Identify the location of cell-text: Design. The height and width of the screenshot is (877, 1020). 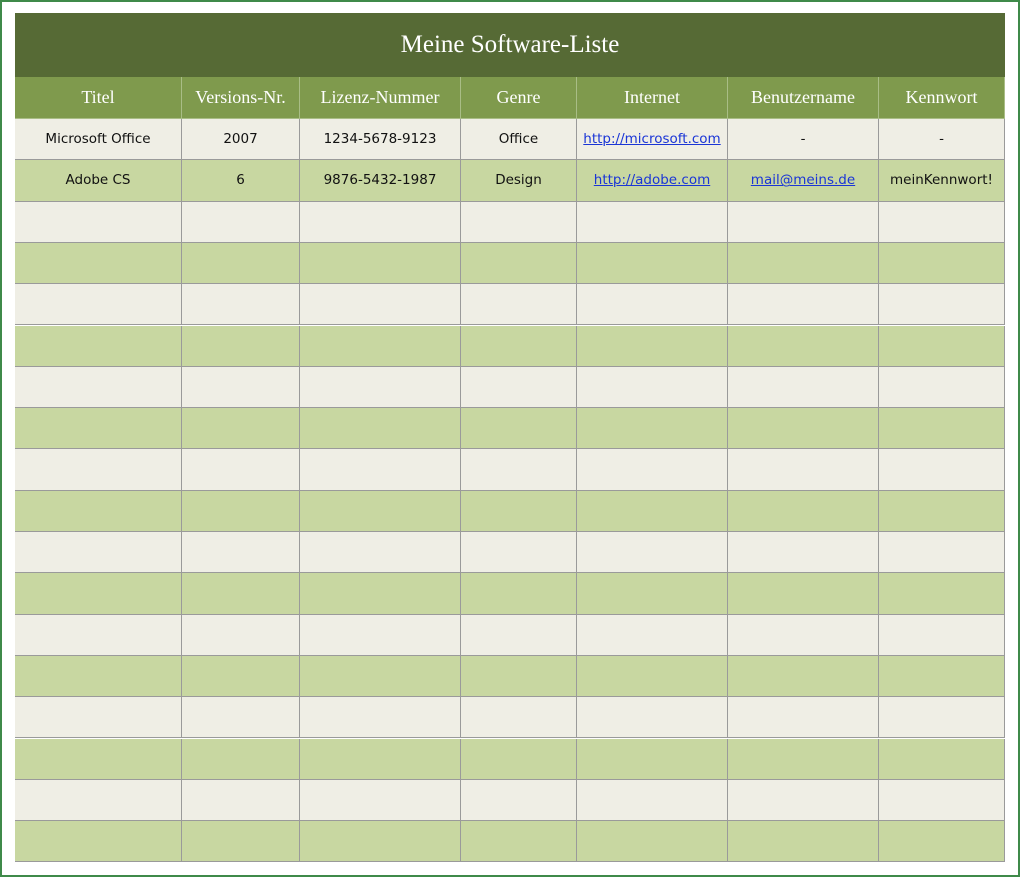
(518, 180).